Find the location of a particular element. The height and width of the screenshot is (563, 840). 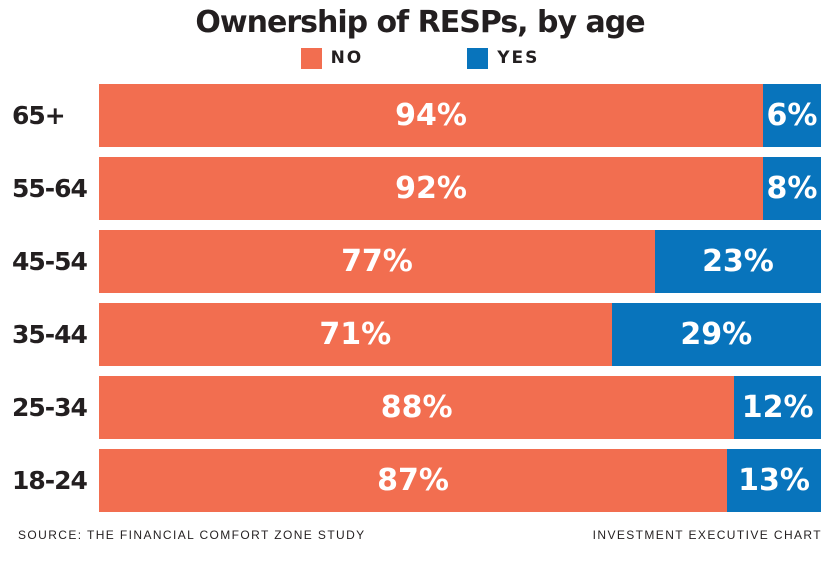

yes-value-label: 13% is located at coordinates (774, 480).